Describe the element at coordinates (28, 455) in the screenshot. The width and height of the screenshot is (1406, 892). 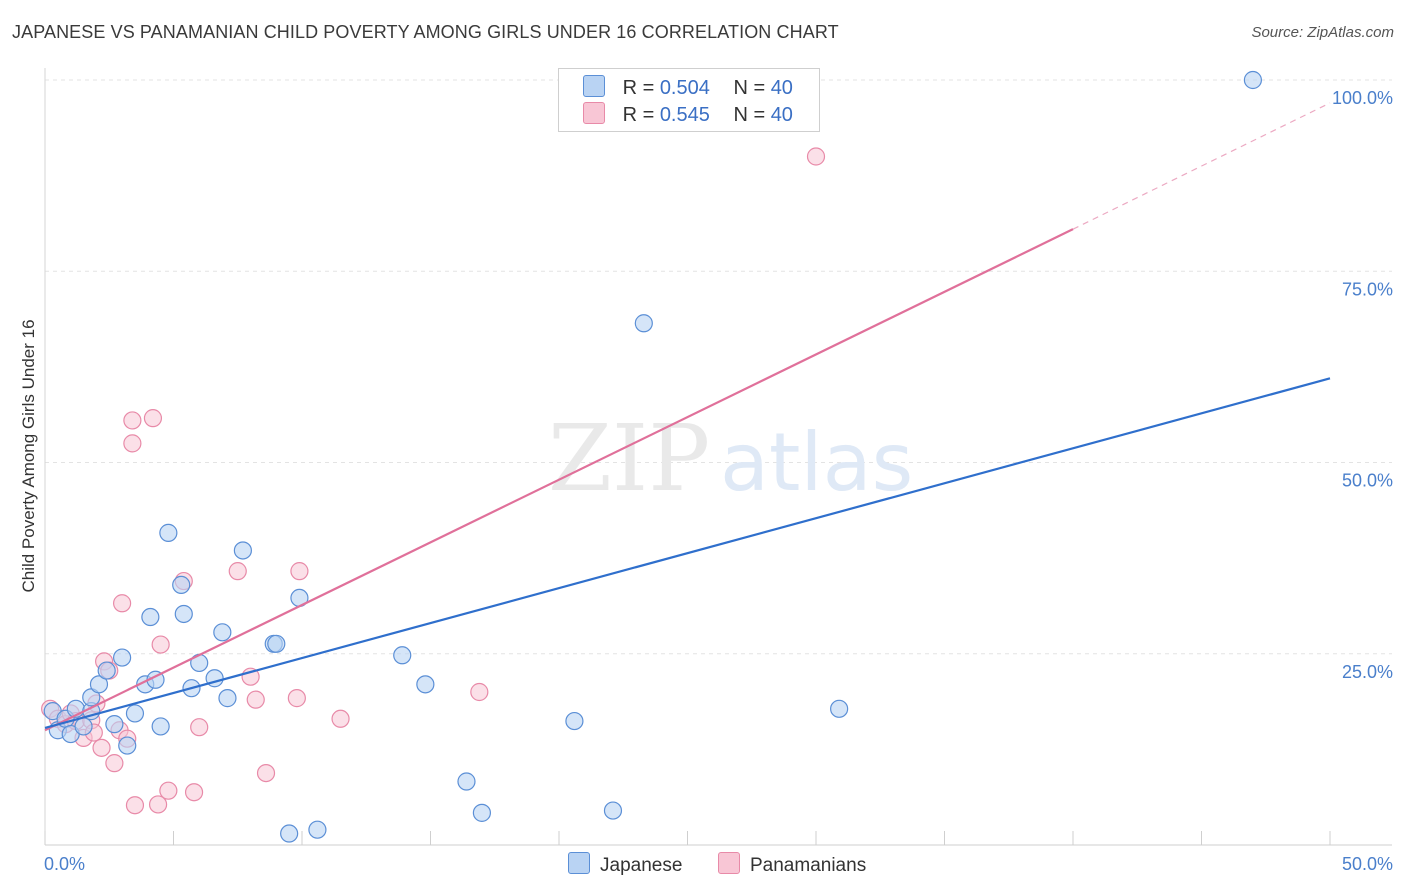
I see `y-axis-label: Child Poverty Among Girls Under 16` at that location.